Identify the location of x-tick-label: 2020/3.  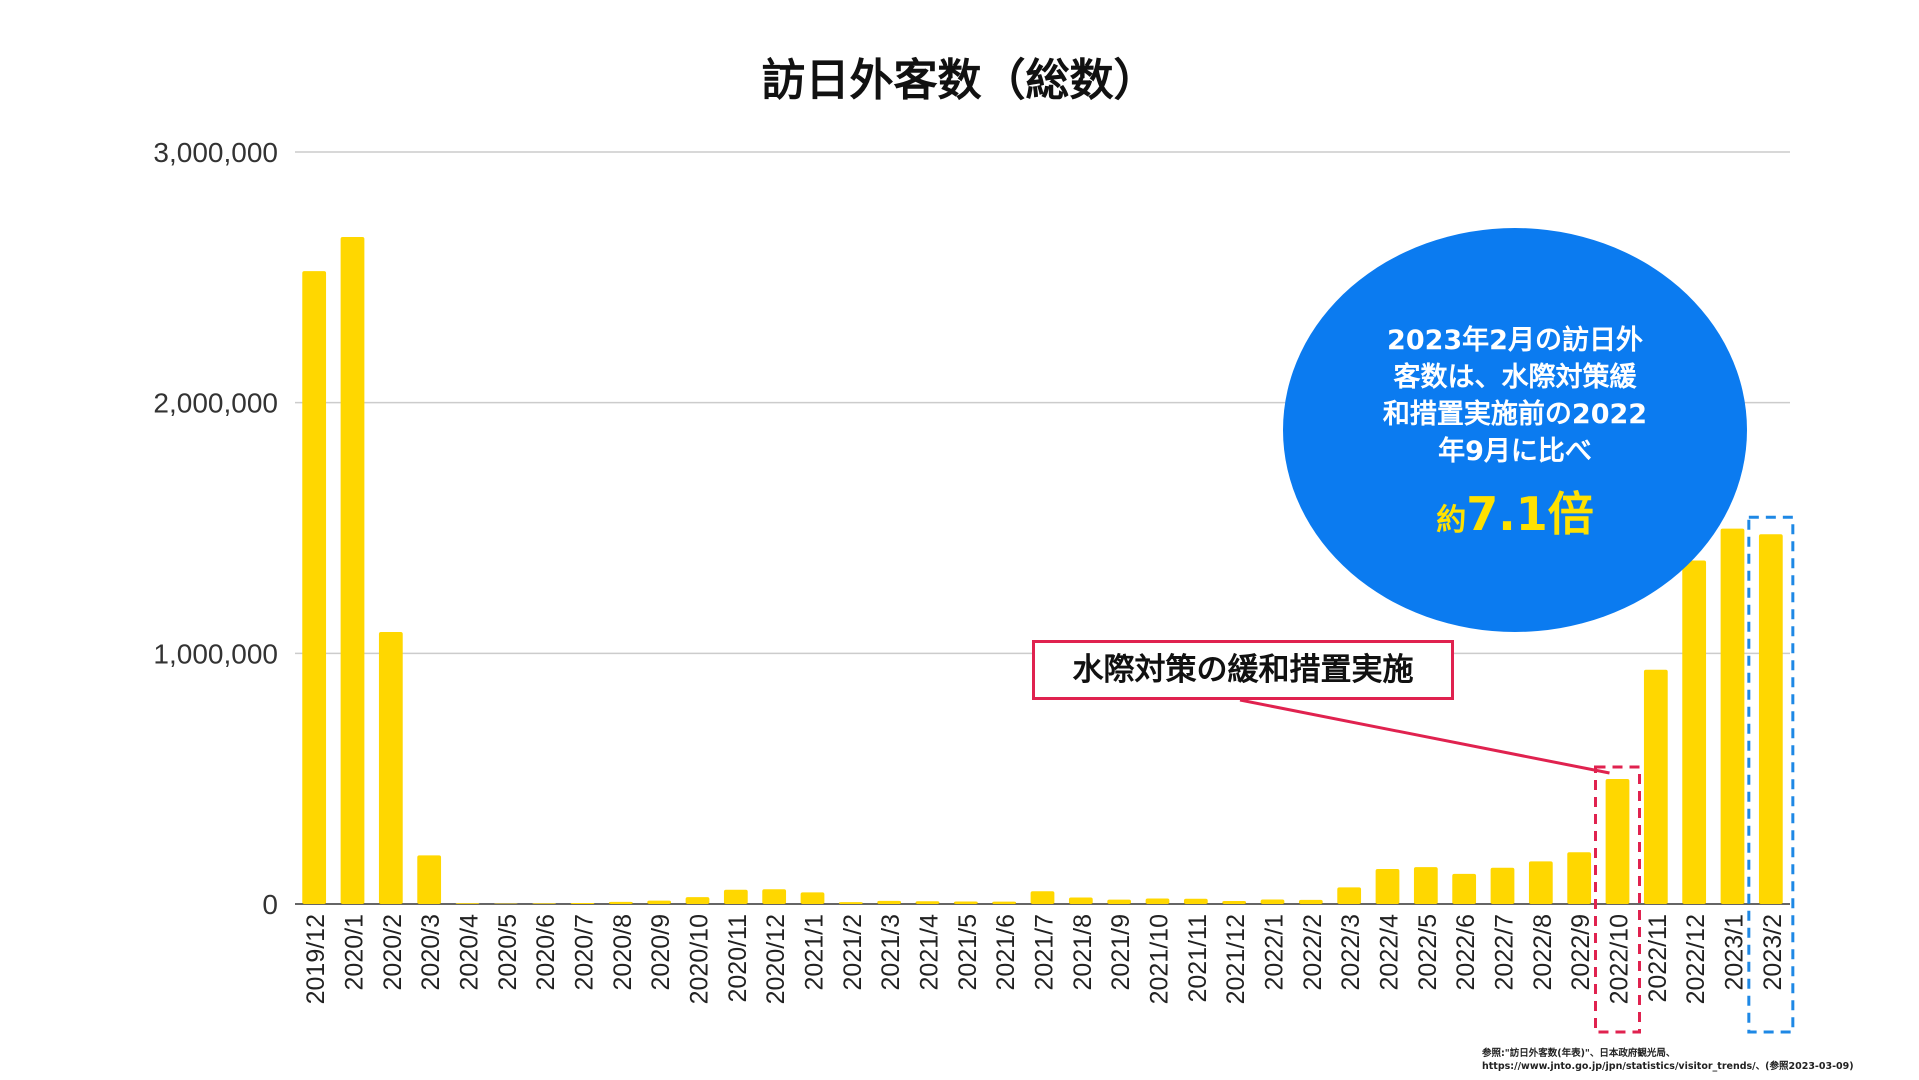
(431, 952).